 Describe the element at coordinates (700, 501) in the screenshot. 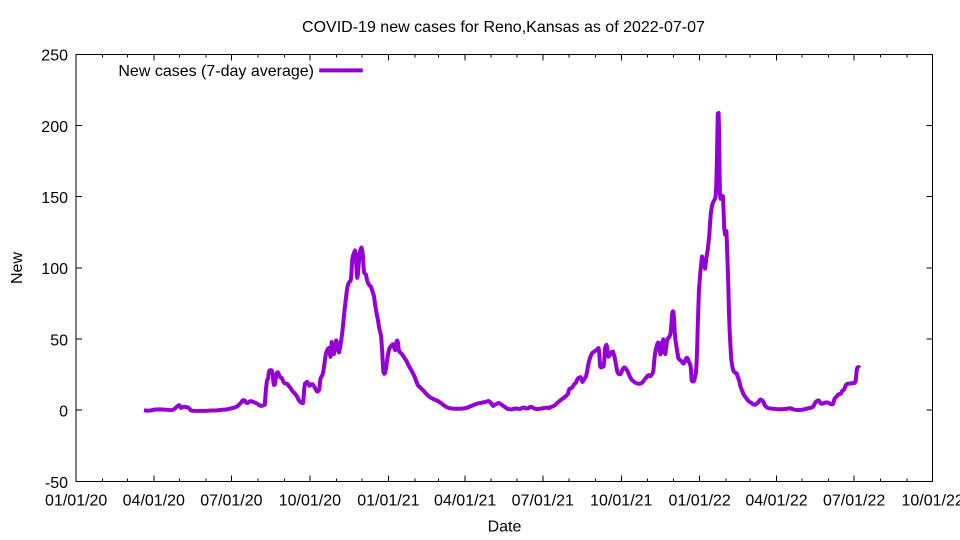

I see `svg-text: 01/01/22` at that location.